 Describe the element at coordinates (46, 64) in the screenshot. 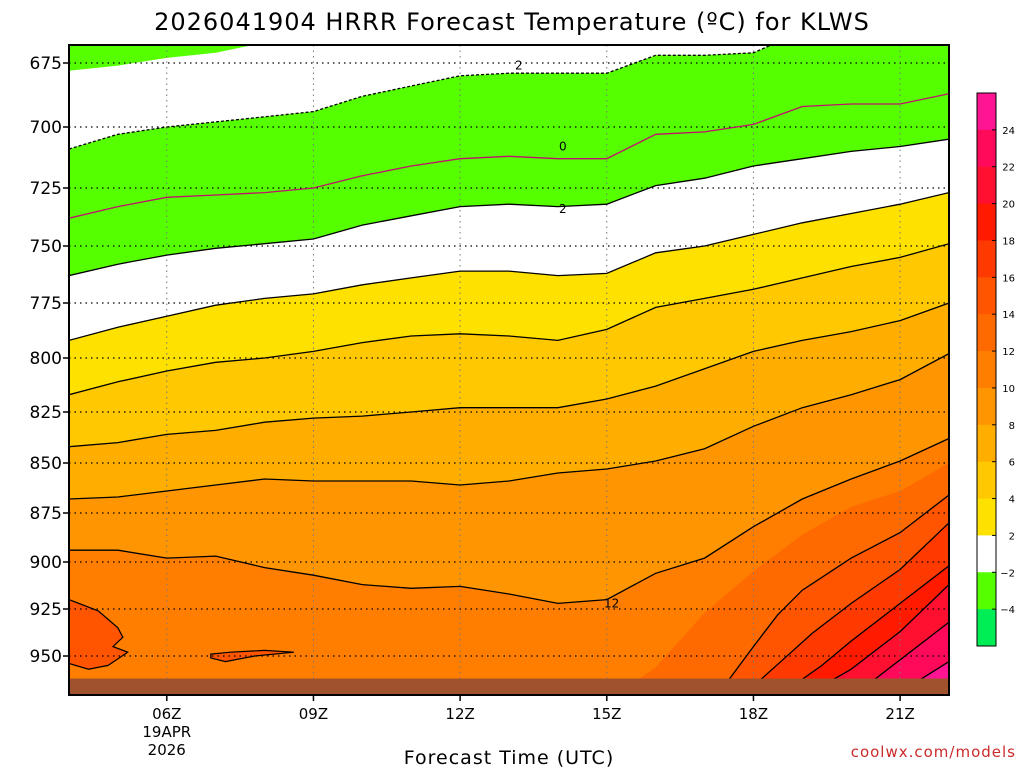

I see `y-tick-label: 675` at that location.